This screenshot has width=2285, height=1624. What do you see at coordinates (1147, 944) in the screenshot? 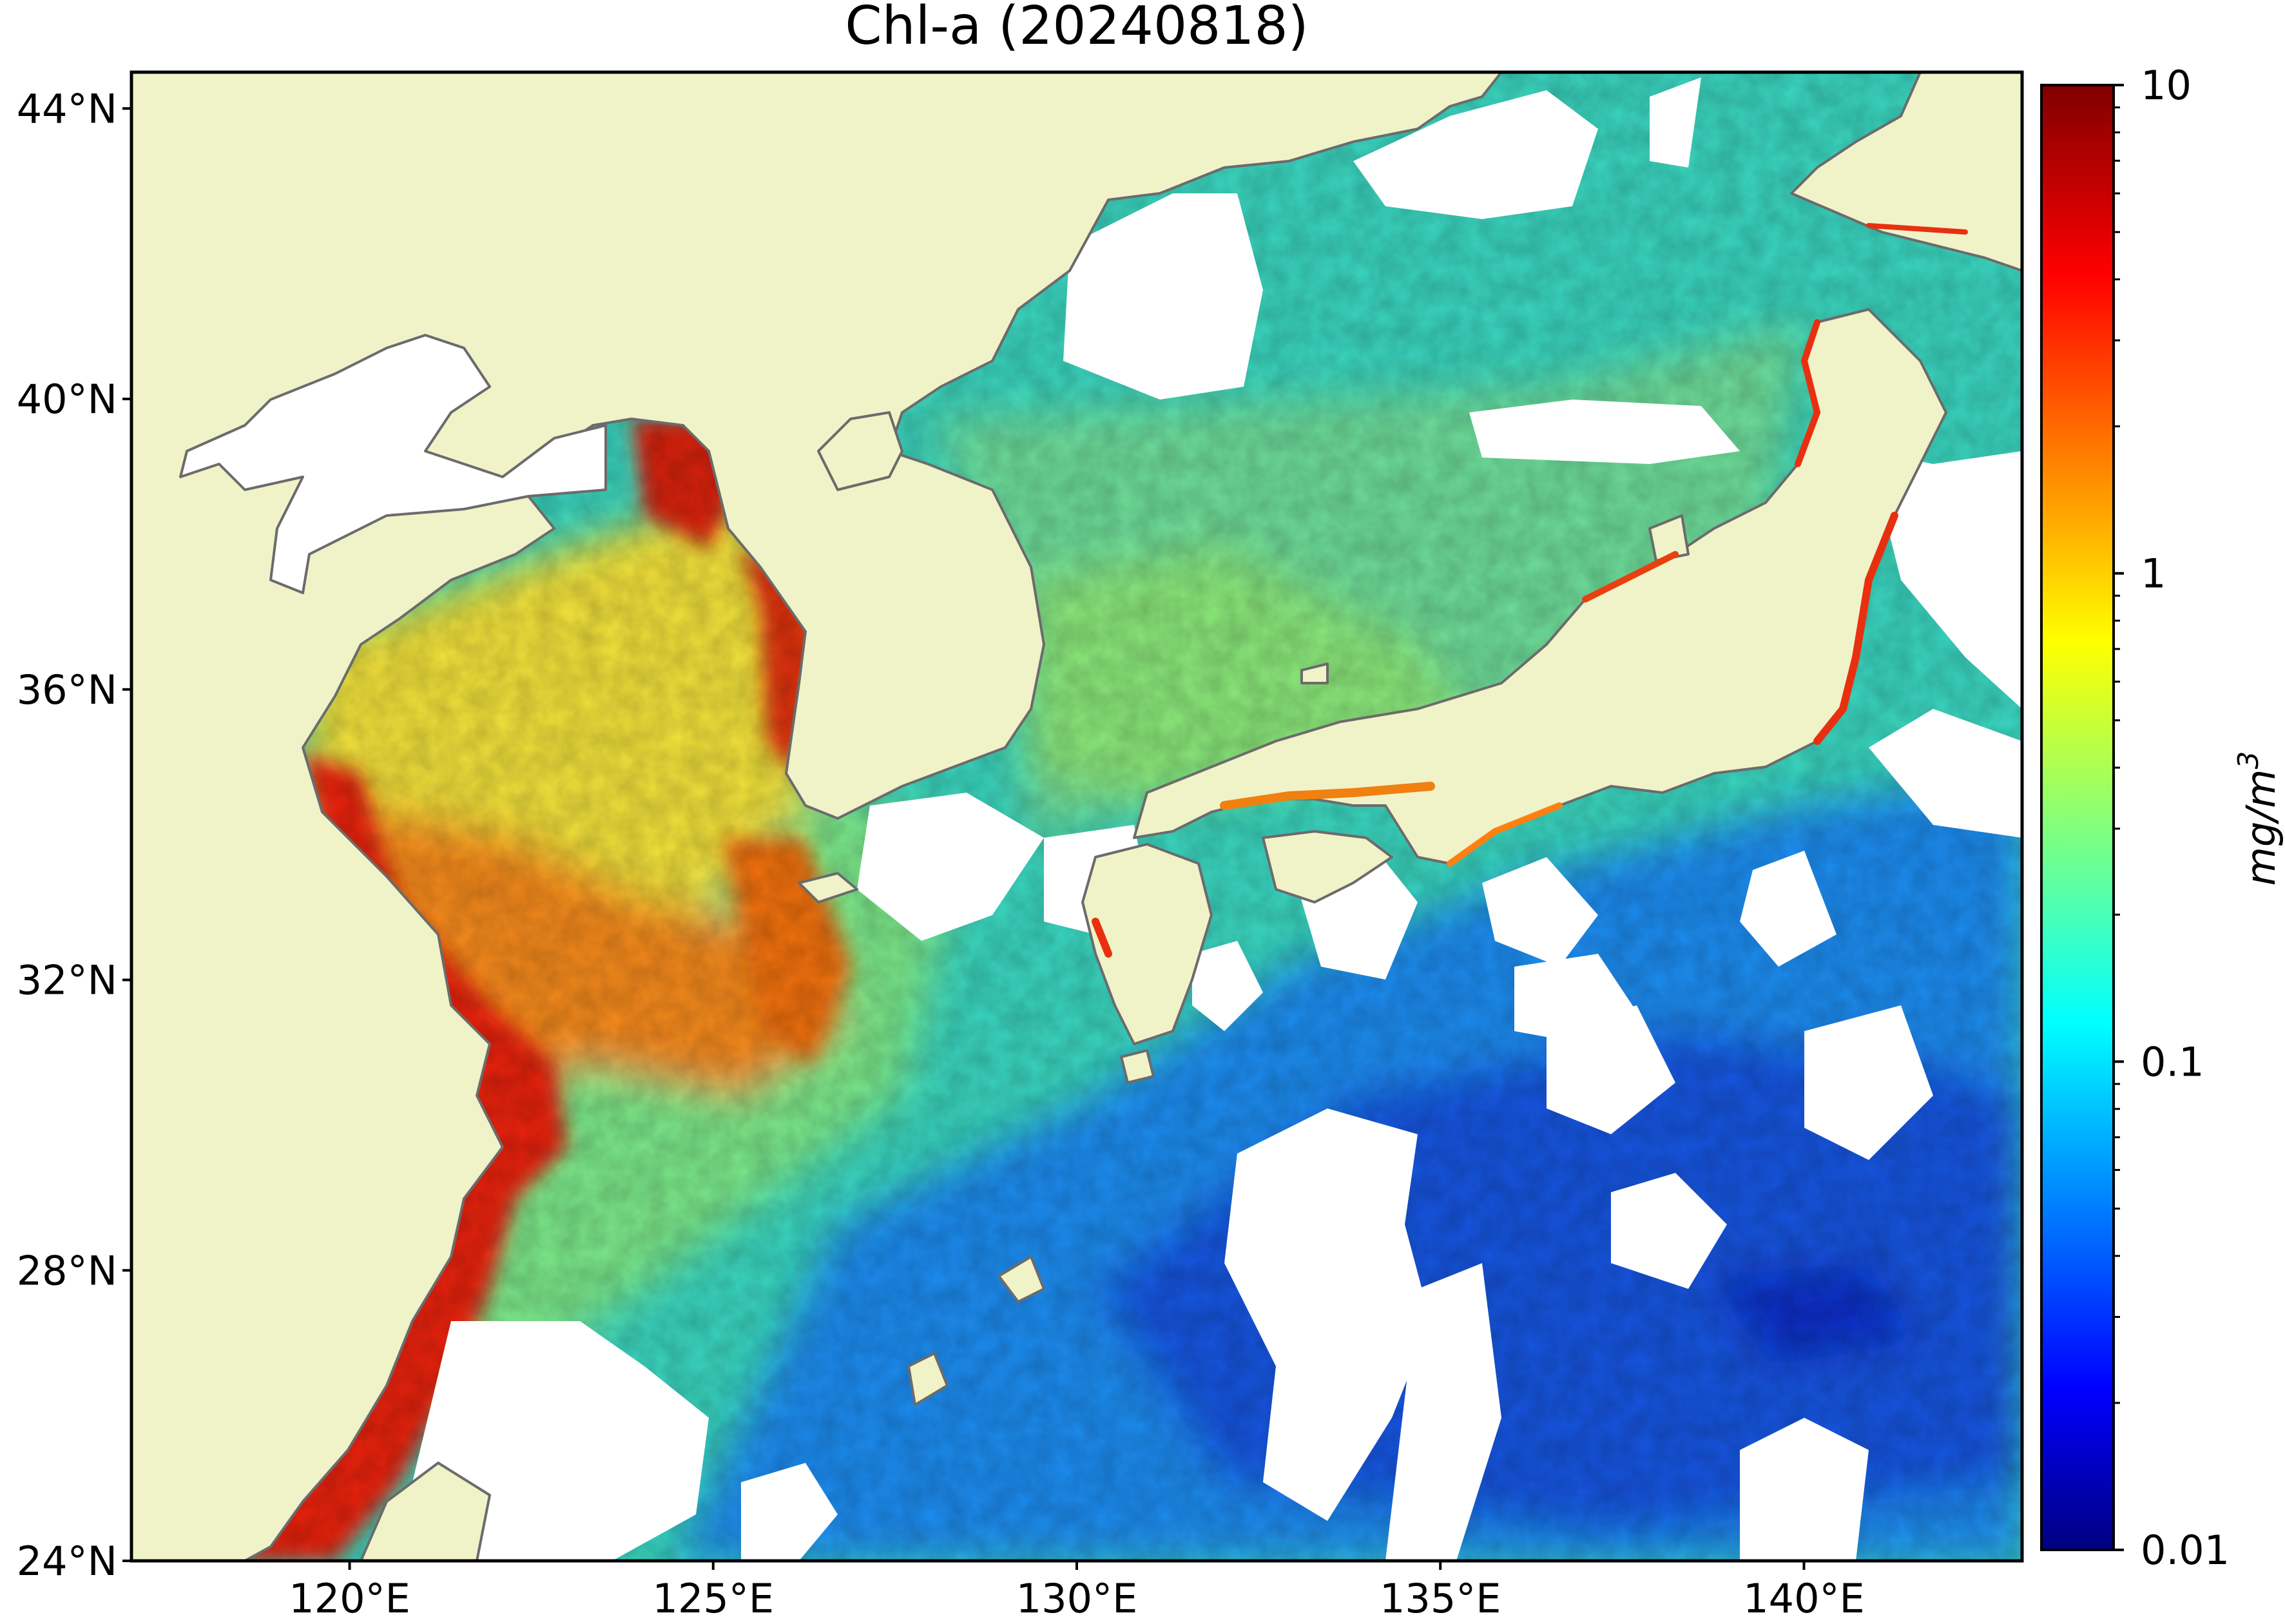
I see `land-kyushu` at bounding box center [1147, 944].